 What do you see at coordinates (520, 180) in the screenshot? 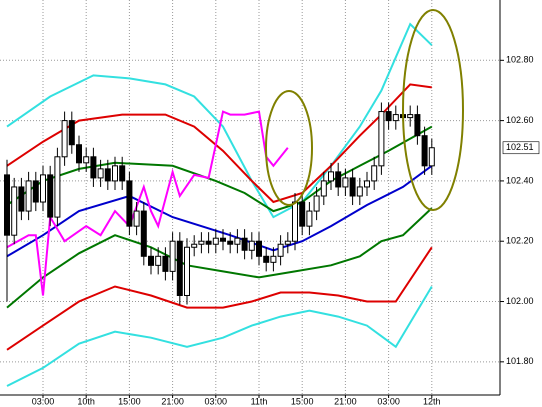
I see `y-tick-label: 102.40` at bounding box center [520, 180].